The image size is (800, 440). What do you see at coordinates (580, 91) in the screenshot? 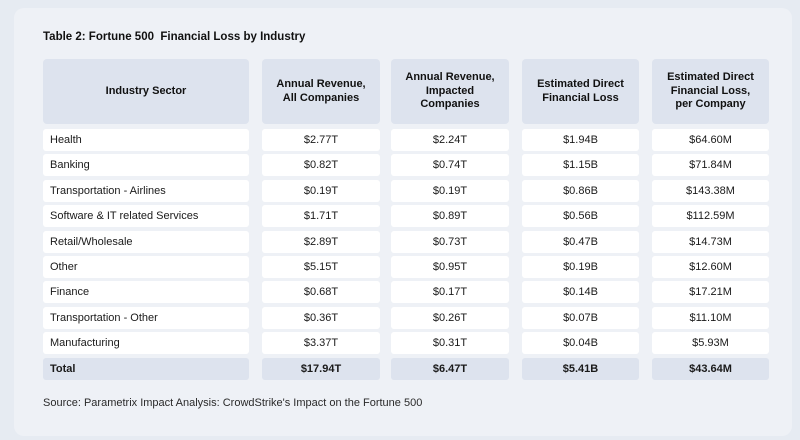
I see `header-estimated-direct-loss: Estimated Direct Financial Loss` at bounding box center [580, 91].